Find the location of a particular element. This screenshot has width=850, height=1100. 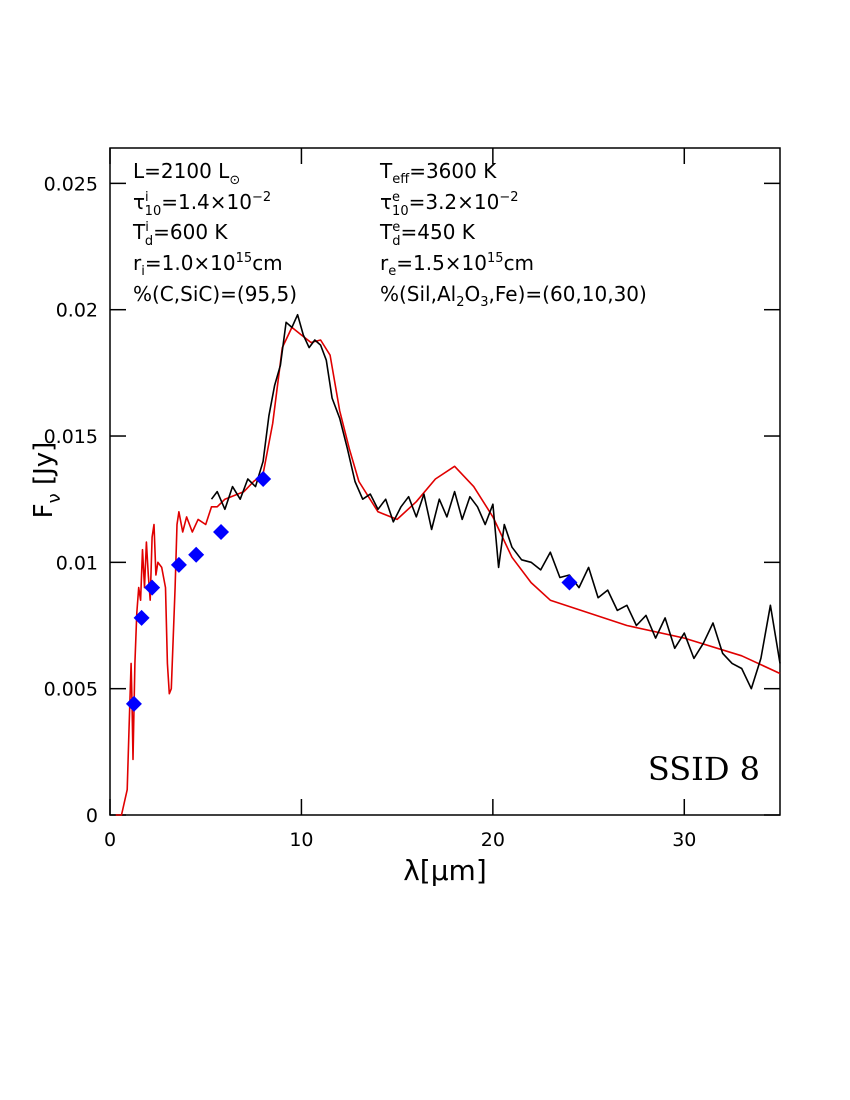

annotation: L=2100 L⊙ is located at coordinates (186, 173).